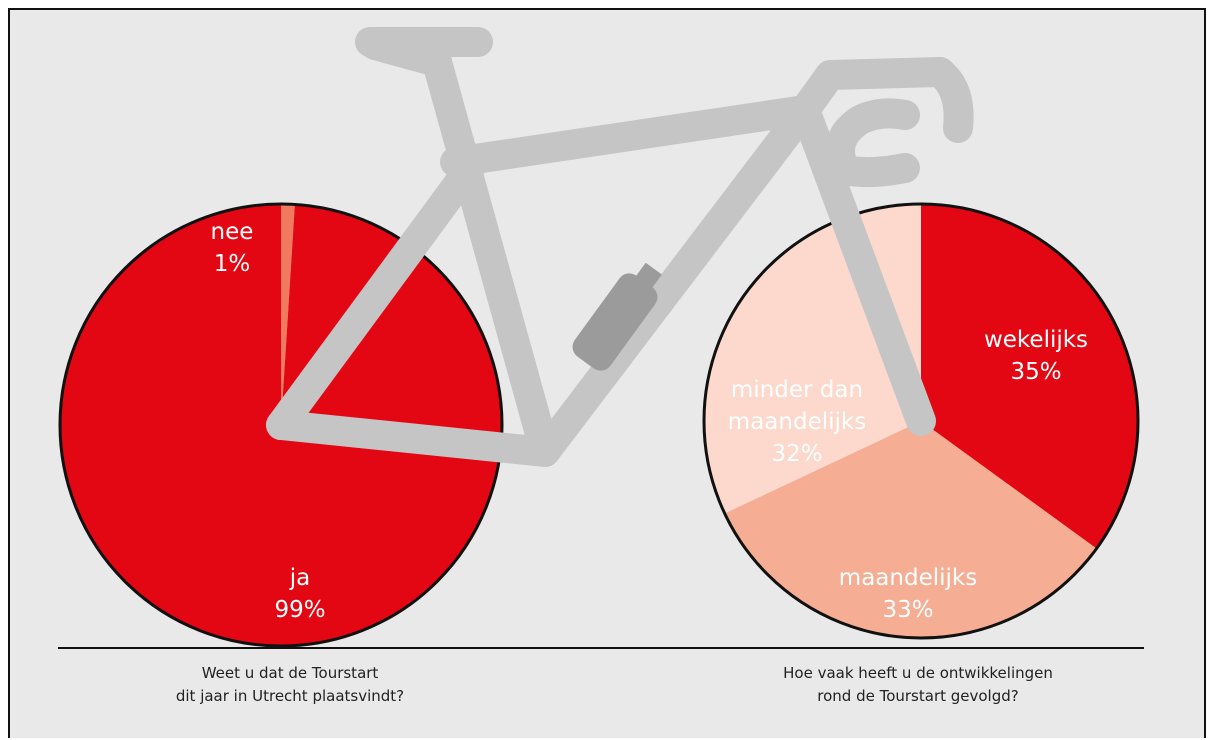  I want to click on caption-line: Hoe vaak heeft u de ontwikkelingen, so click(918, 673).